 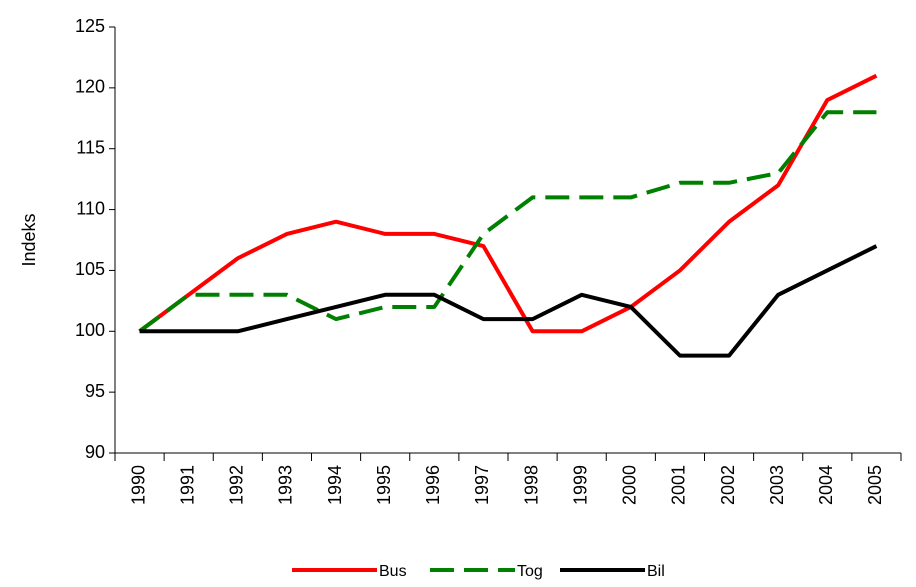 I want to click on x-tick-label: 2001, so click(x=679, y=485).